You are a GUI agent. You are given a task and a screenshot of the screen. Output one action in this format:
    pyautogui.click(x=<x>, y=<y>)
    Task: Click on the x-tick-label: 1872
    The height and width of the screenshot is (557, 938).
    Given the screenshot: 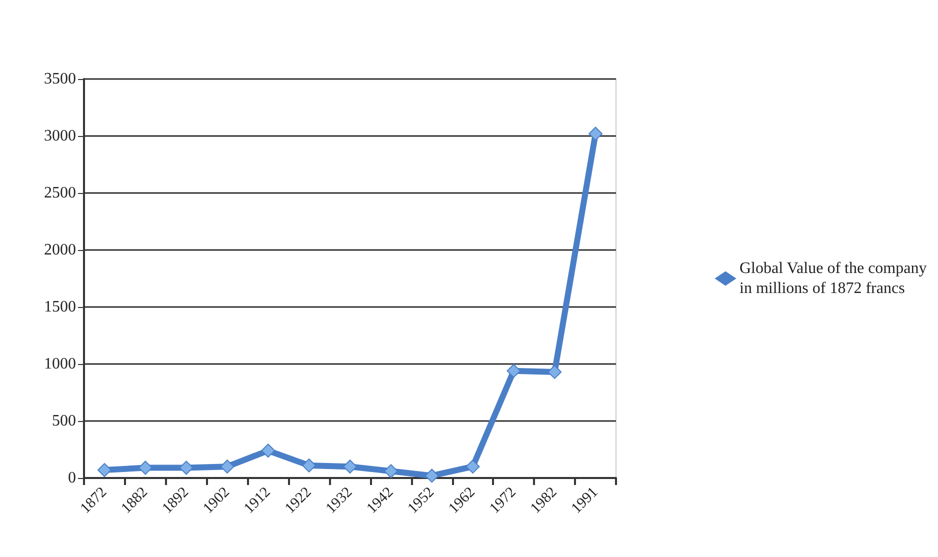 What is the action you would take?
    pyautogui.click(x=94, y=500)
    